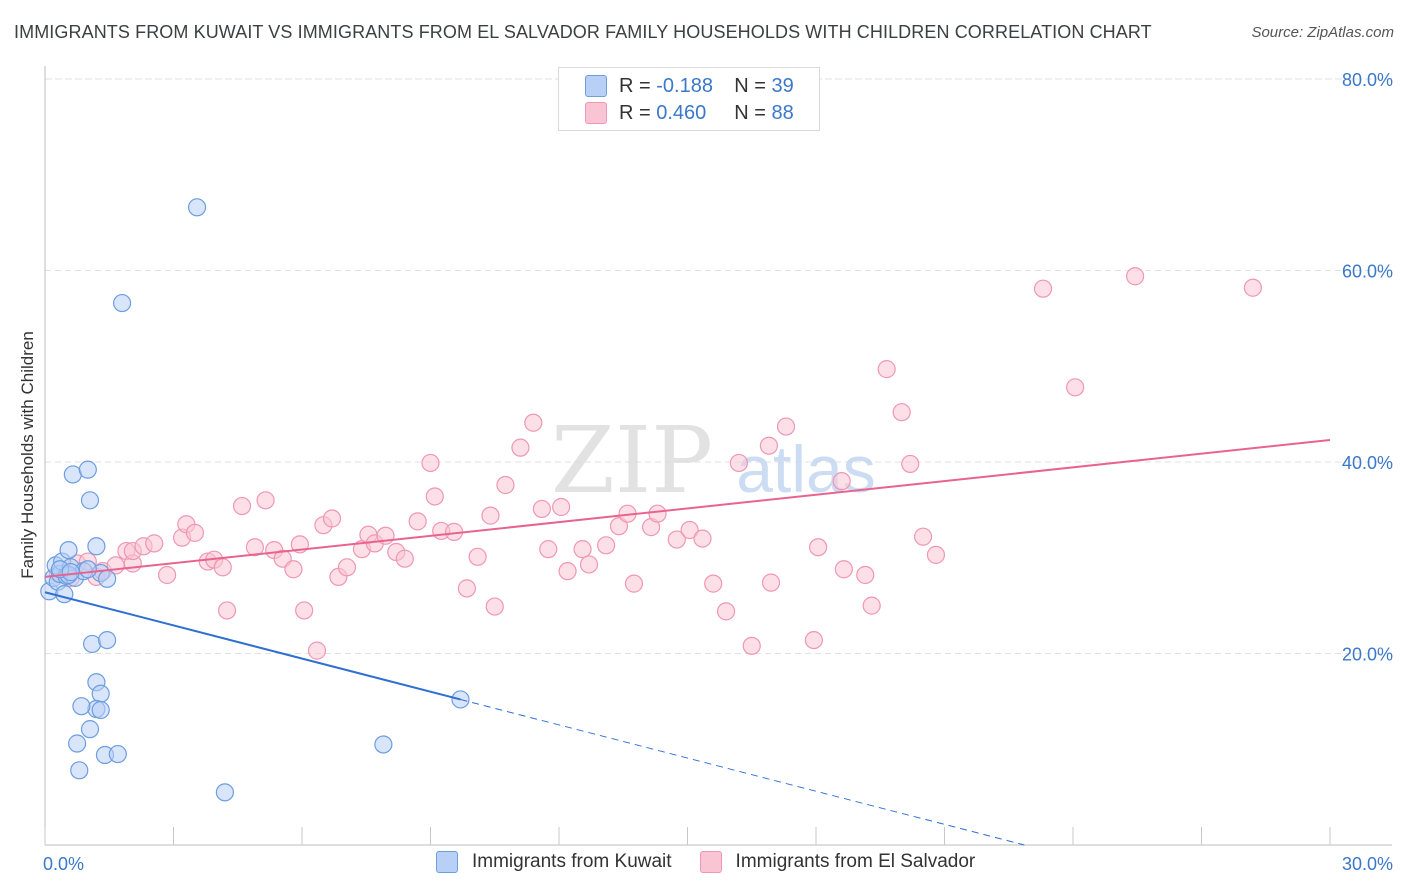 Image resolution: width=1406 pixels, height=892 pixels. What do you see at coordinates (572, 861) in the screenshot?
I see `kuwait-legend-label: Immigrants from Kuwait` at bounding box center [572, 861].